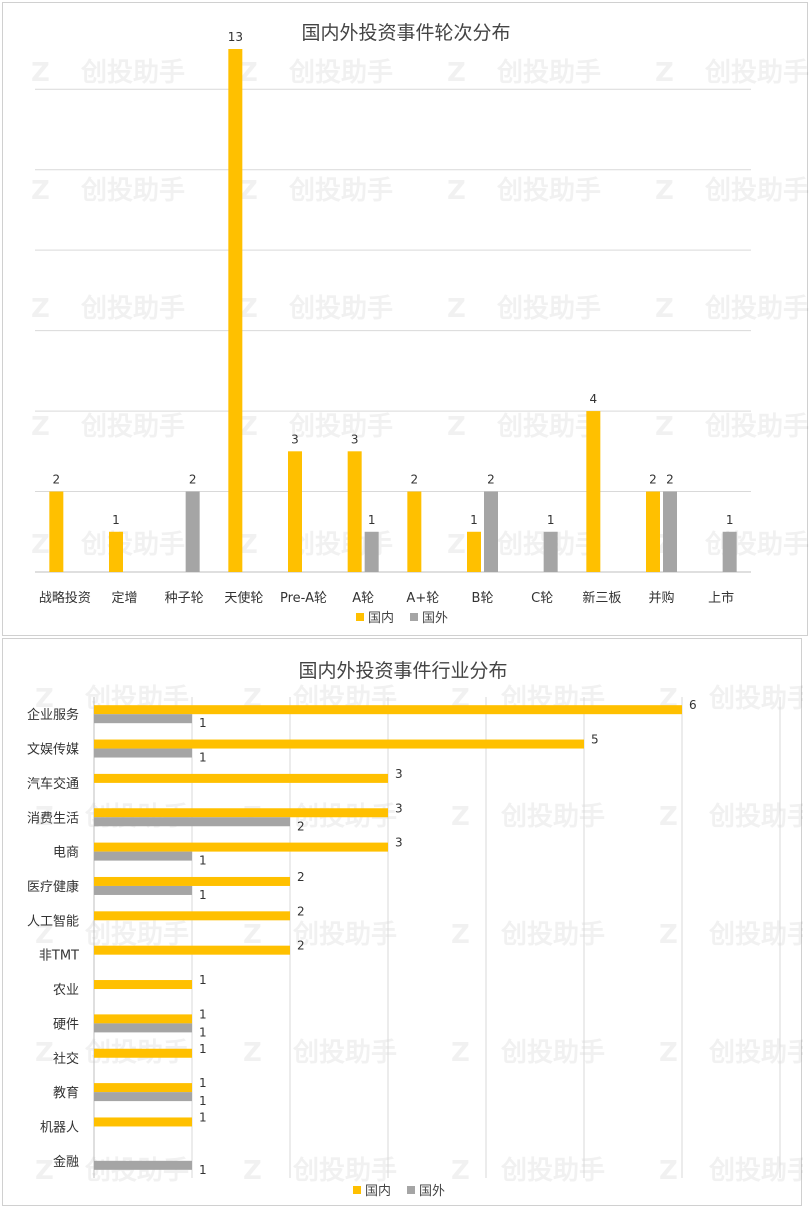  What do you see at coordinates (243, 598) in the screenshot?
I see `x-tick-label: 天使轮` at bounding box center [243, 598].